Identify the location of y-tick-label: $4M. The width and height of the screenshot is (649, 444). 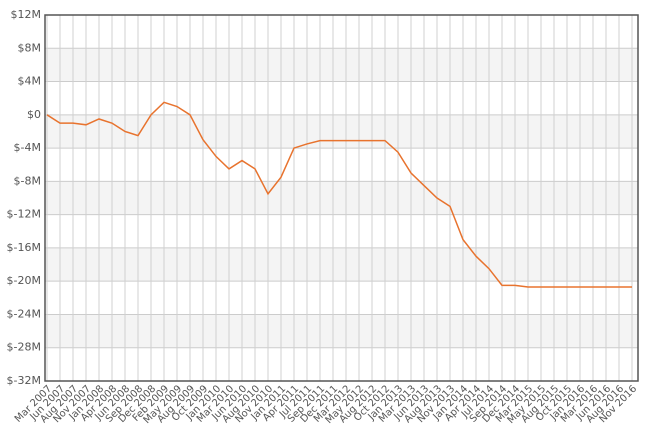
(30, 81).